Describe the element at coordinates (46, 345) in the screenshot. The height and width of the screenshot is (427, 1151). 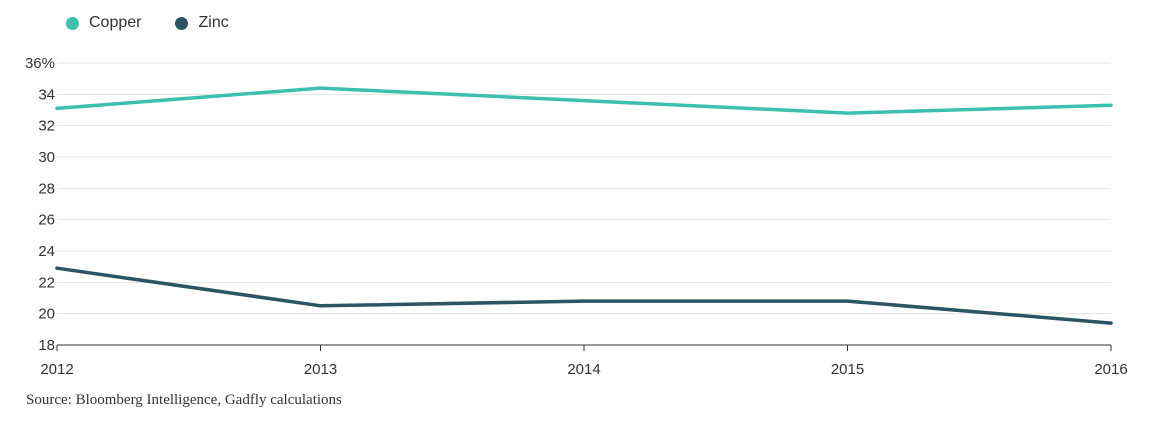
I see `y-tick-label: 18` at that location.